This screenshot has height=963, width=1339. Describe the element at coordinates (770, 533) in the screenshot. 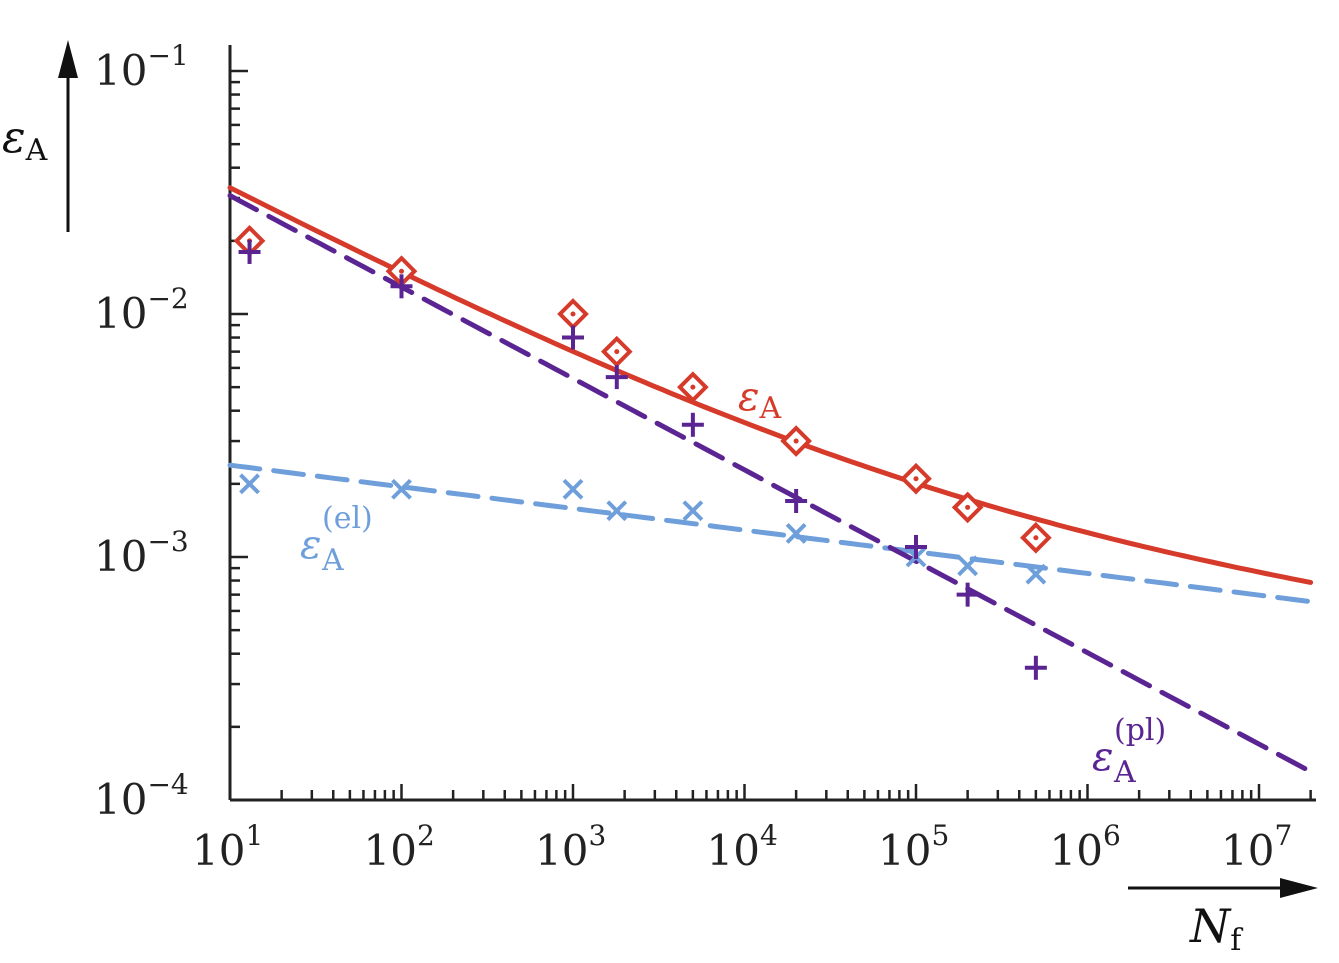

I see `fit-line-elastic` at that location.